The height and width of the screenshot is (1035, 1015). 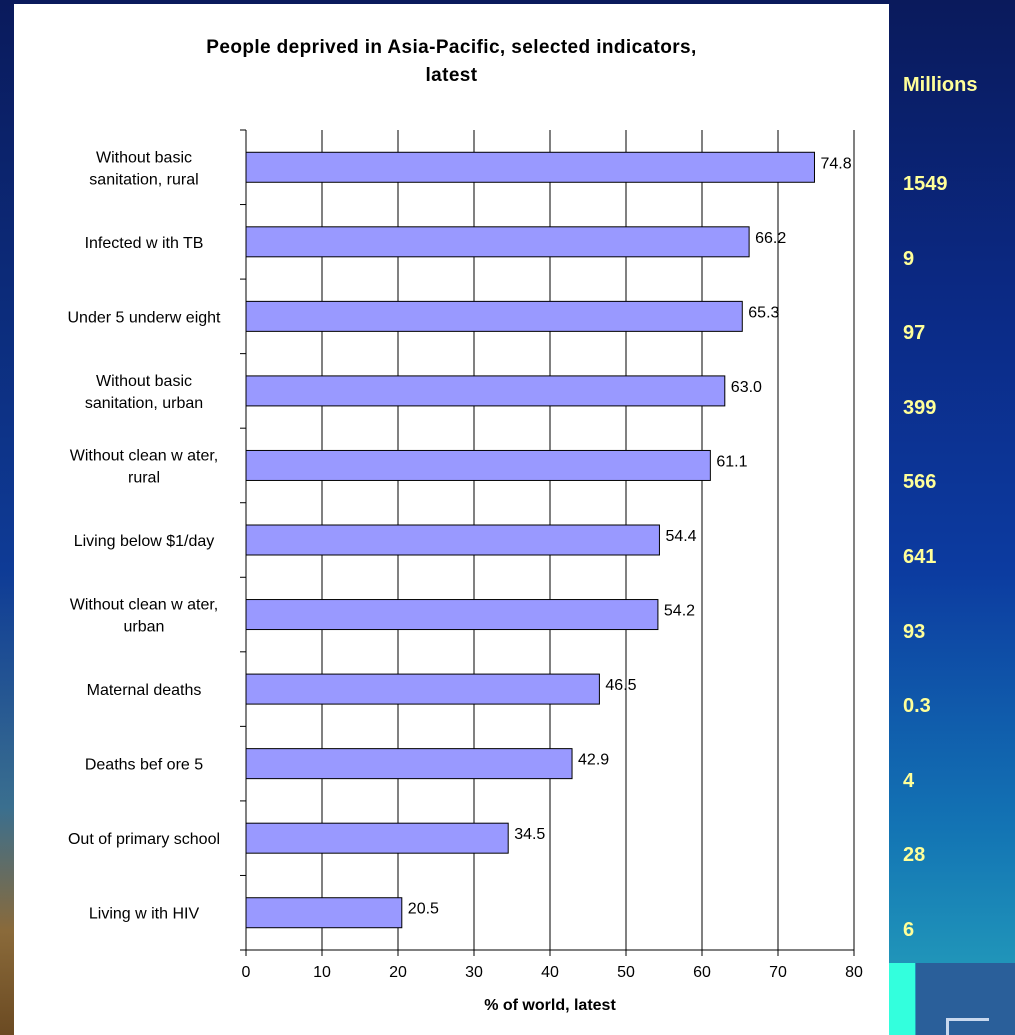 What do you see at coordinates (920, 407) in the screenshot?
I see `millions-value-3: 399` at bounding box center [920, 407].